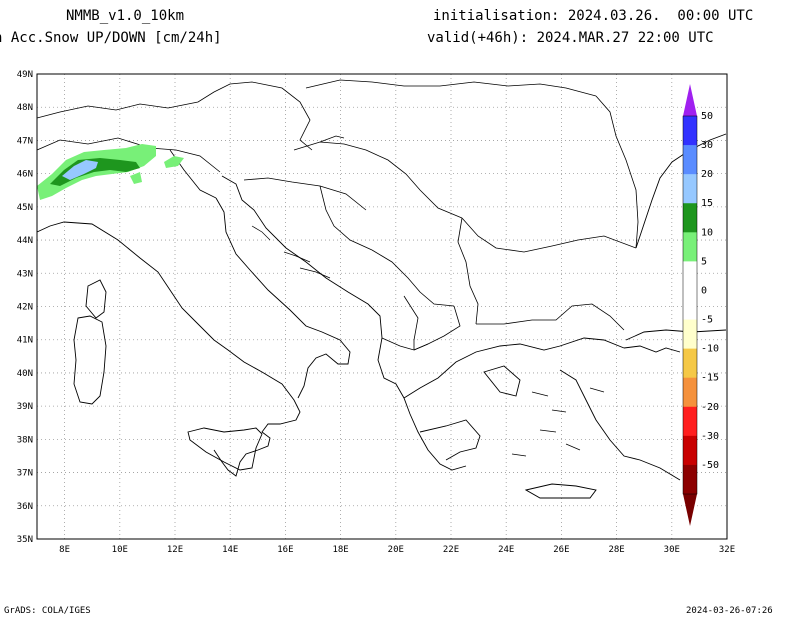  What do you see at coordinates (616, 550) in the screenshot?
I see `lon-tick-label: 28E` at bounding box center [616, 550].